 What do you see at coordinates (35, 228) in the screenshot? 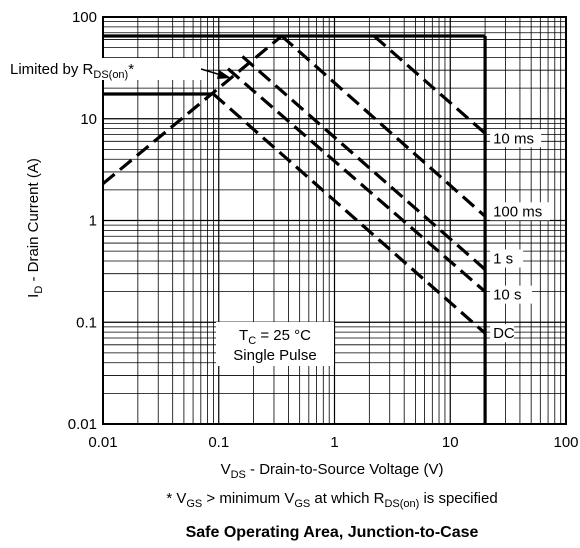
I see `y-axis-label: ID - Drain Current (A)` at bounding box center [35, 228].